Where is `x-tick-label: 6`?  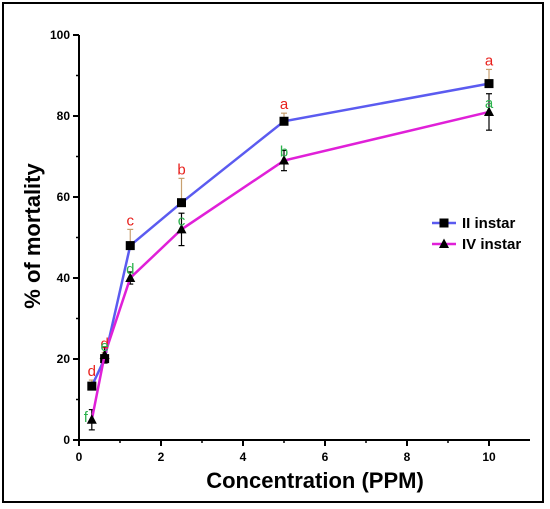
x-tick-label: 6 is located at coordinates (325, 457).